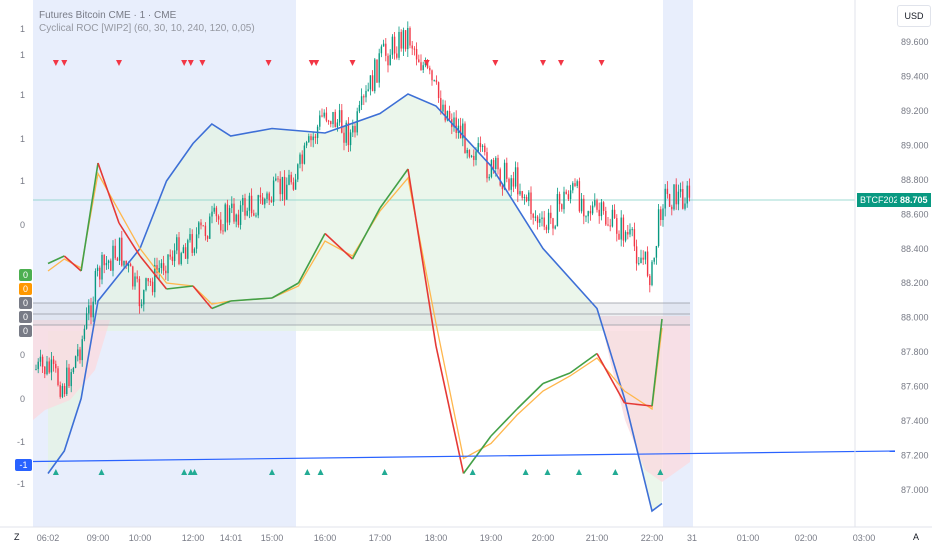  I want to click on y-tick-label: 89.400, so click(915, 76).